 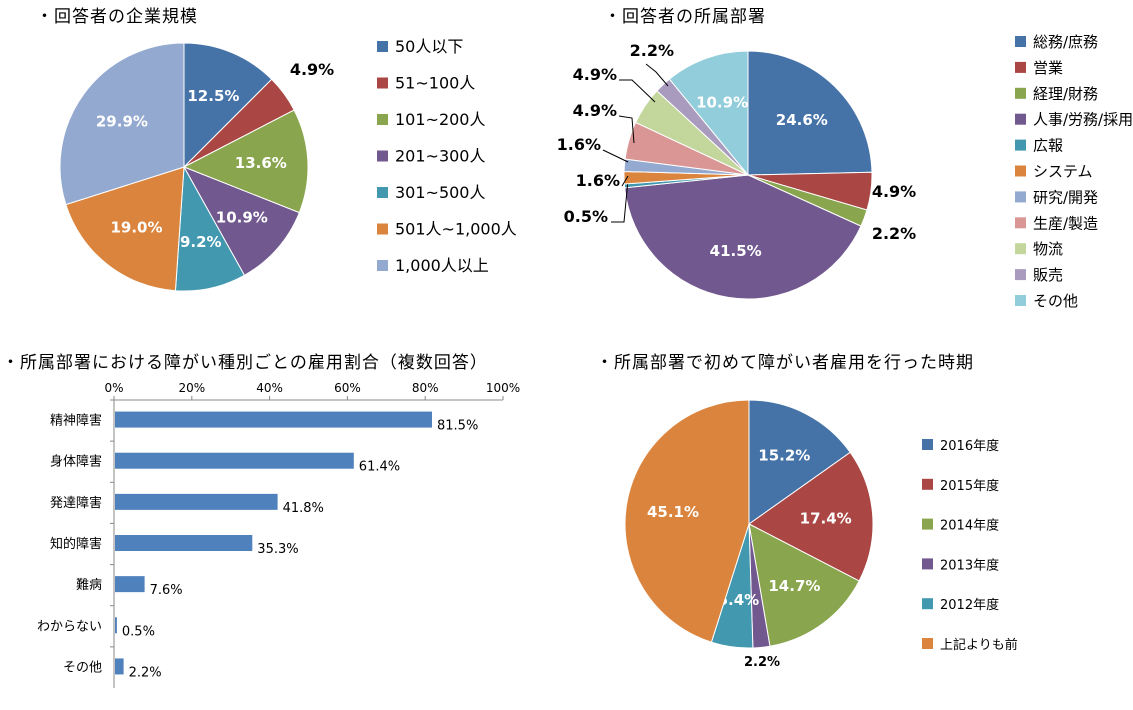 What do you see at coordinates (1065, 223) in the screenshot?
I see `pie2-legend-label: 生産/製造` at bounding box center [1065, 223].